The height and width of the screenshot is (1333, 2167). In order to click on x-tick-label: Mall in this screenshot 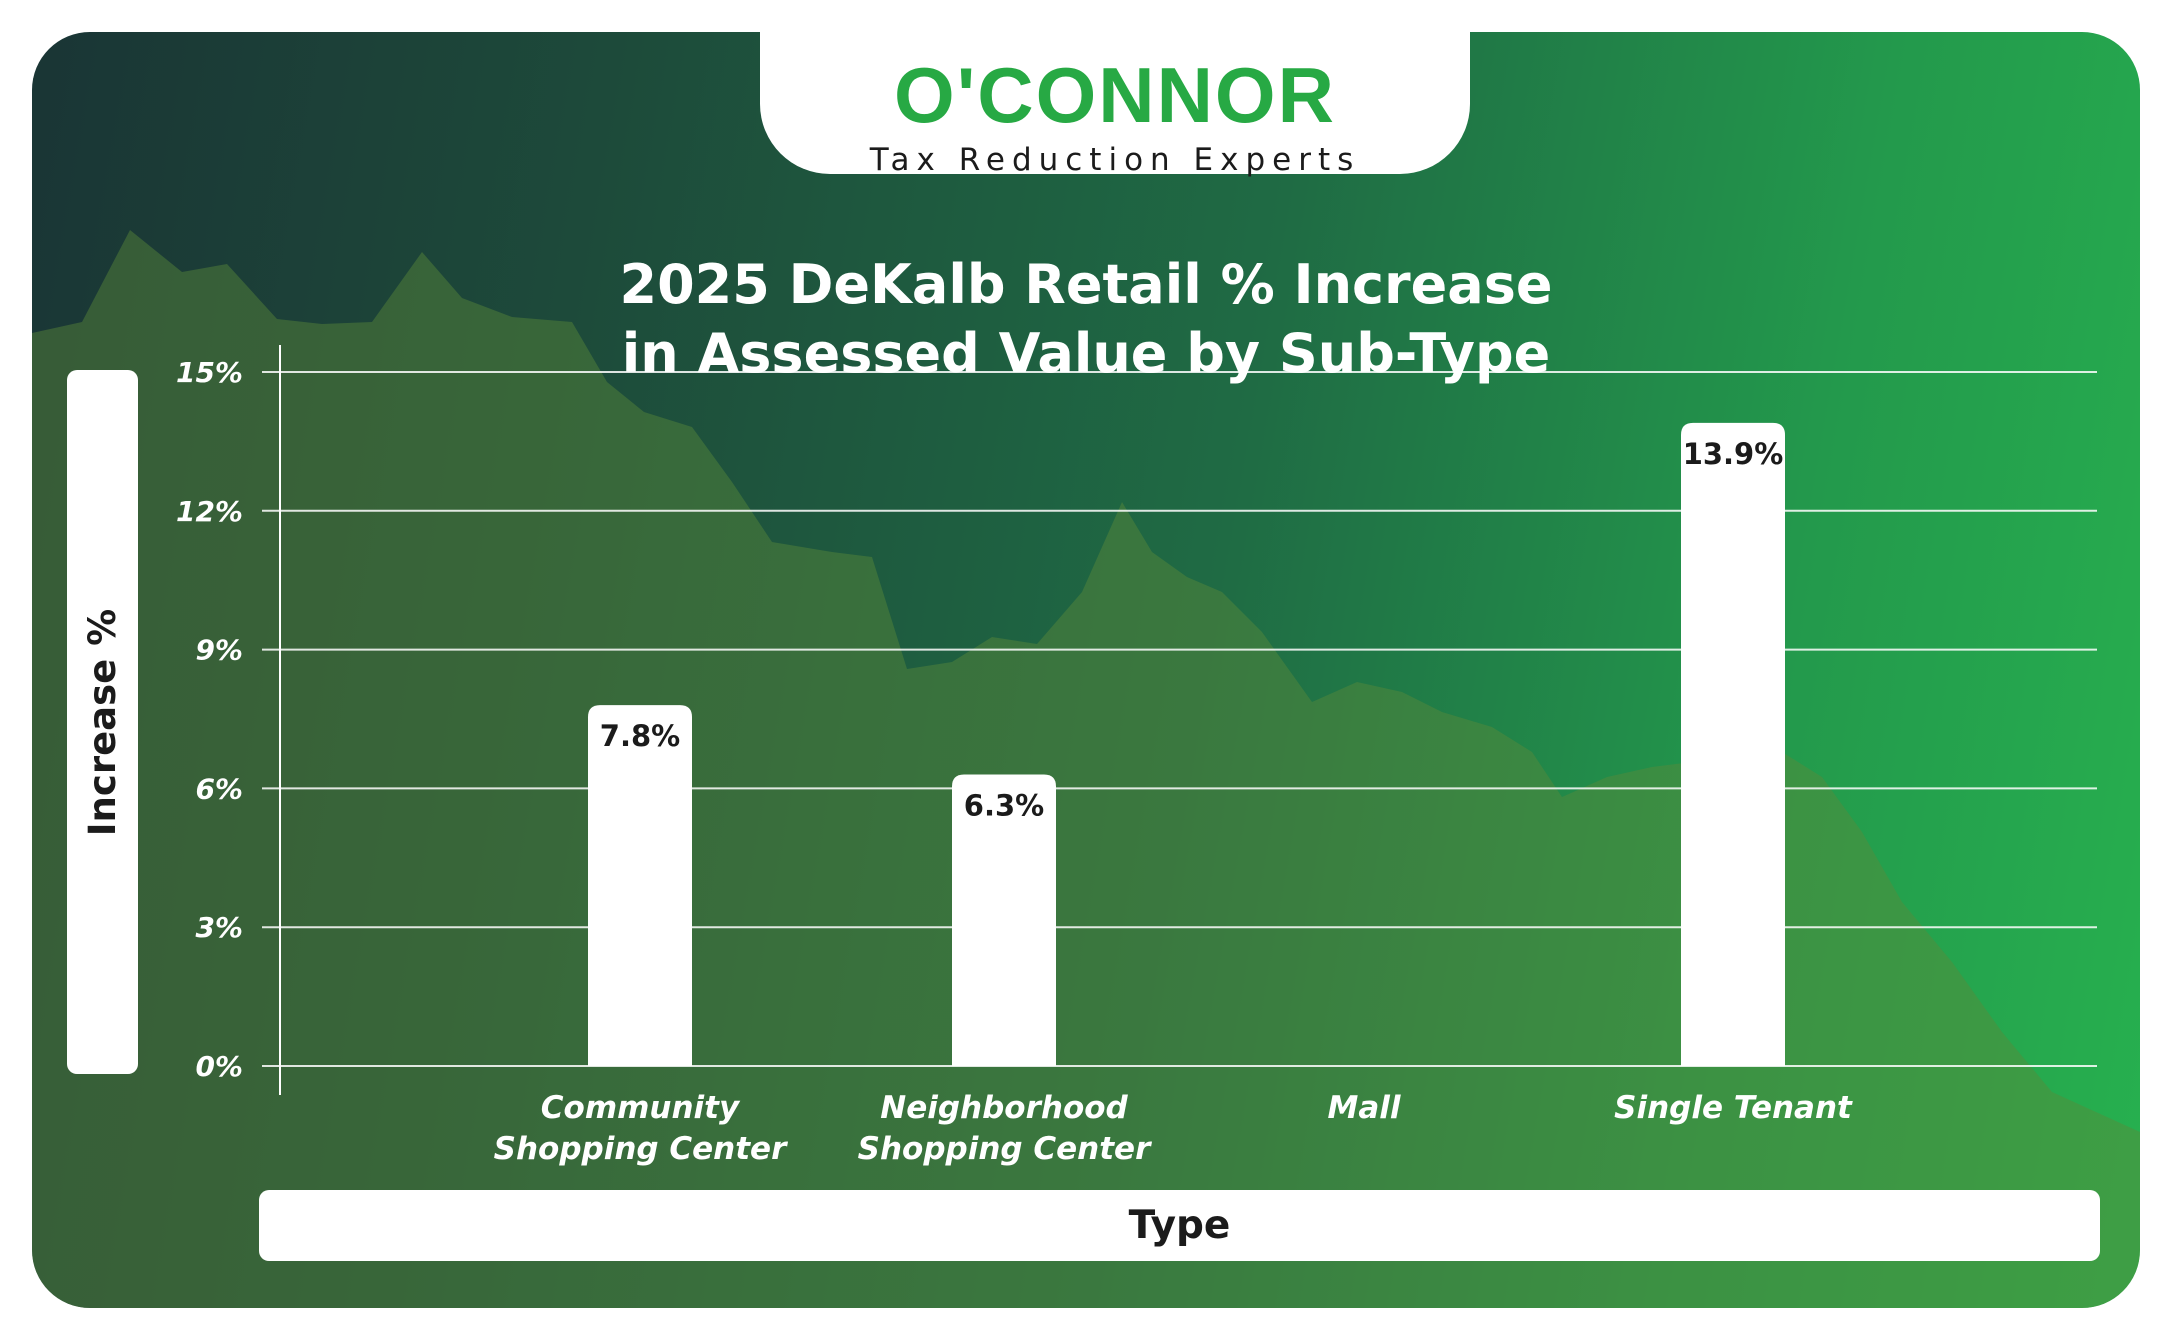, I will do `click(1363, 1108)`.